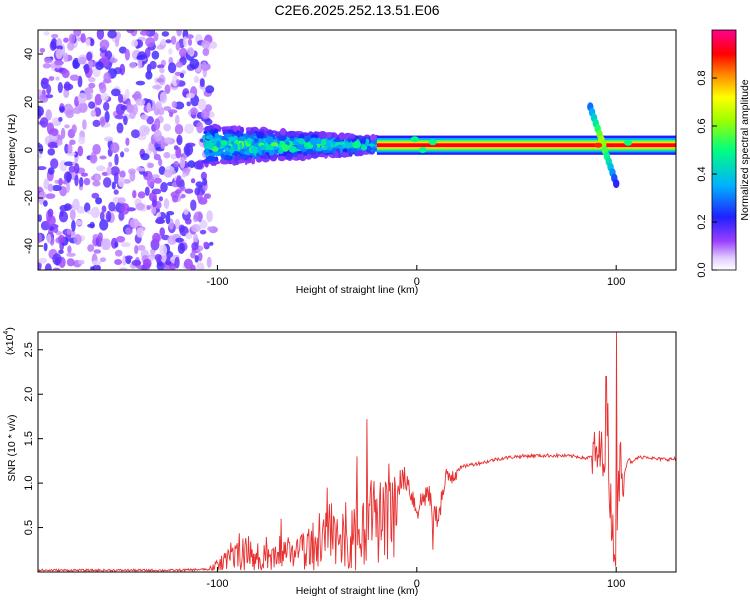 The height and width of the screenshot is (605, 750). What do you see at coordinates (702, 173) in the screenshot?
I see `colorbar-tick-label: 0.4` at bounding box center [702, 173].